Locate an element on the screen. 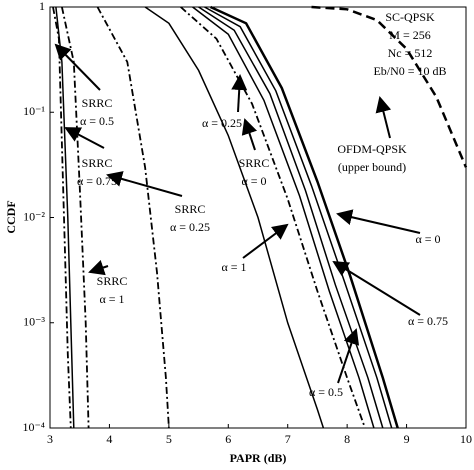  y-tick-label: 10⁻² is located at coordinates (34, 216).